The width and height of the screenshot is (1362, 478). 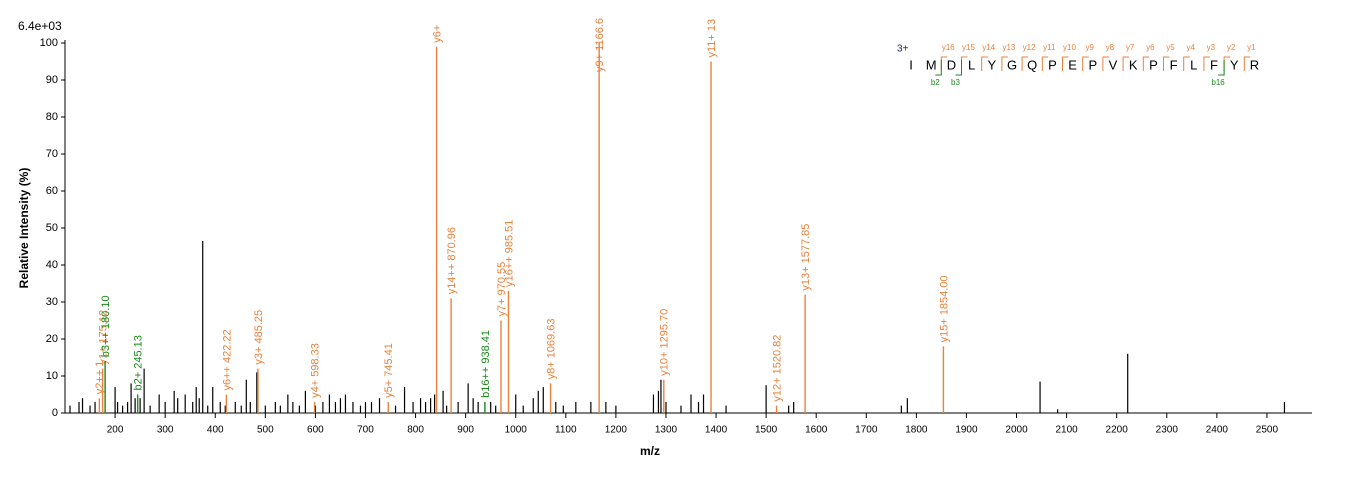 I want to click on y-ion-label: y14, so click(x=988, y=47).